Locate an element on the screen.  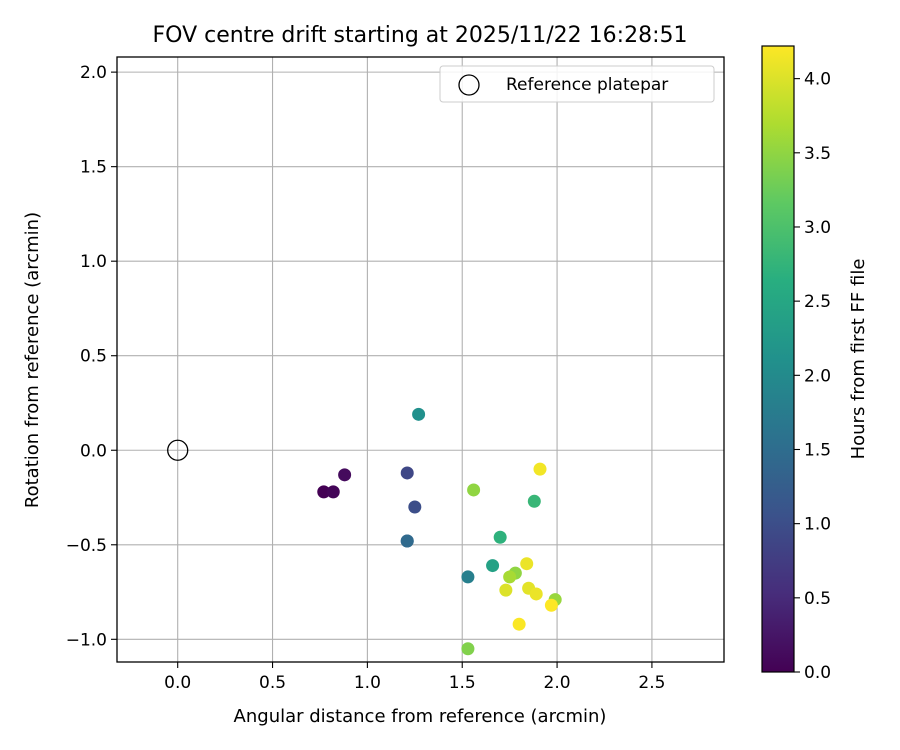
y-tick-label: −0.5 is located at coordinates (86, 546).